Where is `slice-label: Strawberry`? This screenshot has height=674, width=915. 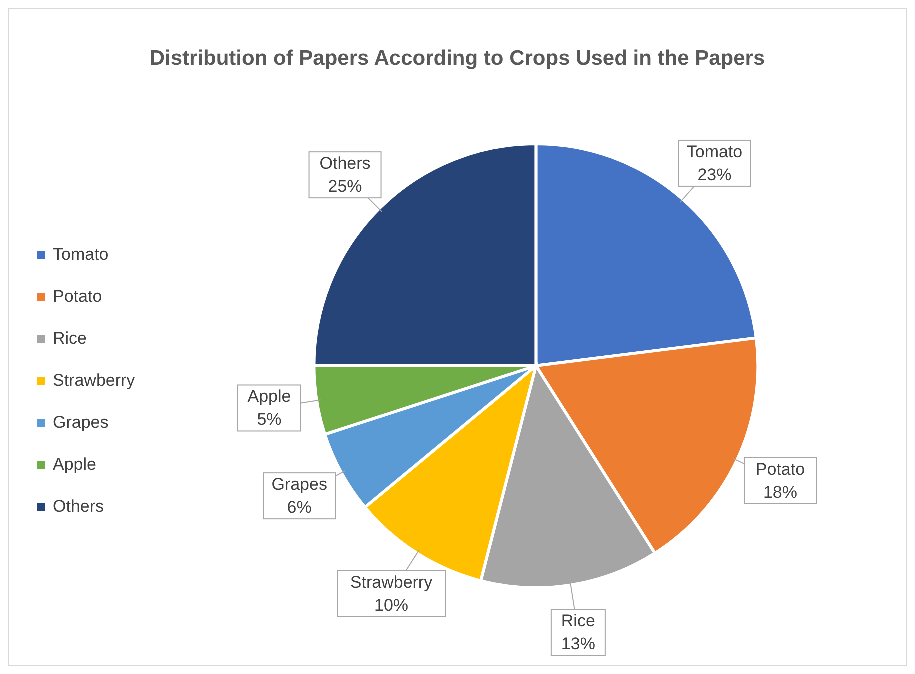
slice-label: Strawberry is located at coordinates (392, 582).